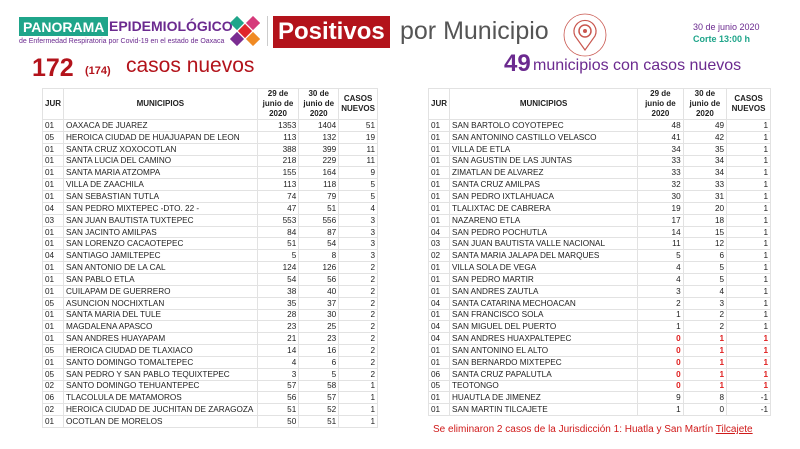  What do you see at coordinates (544, 149) in the screenshot?
I see `municipio-cell: VILLA DE ETLA` at bounding box center [544, 149].